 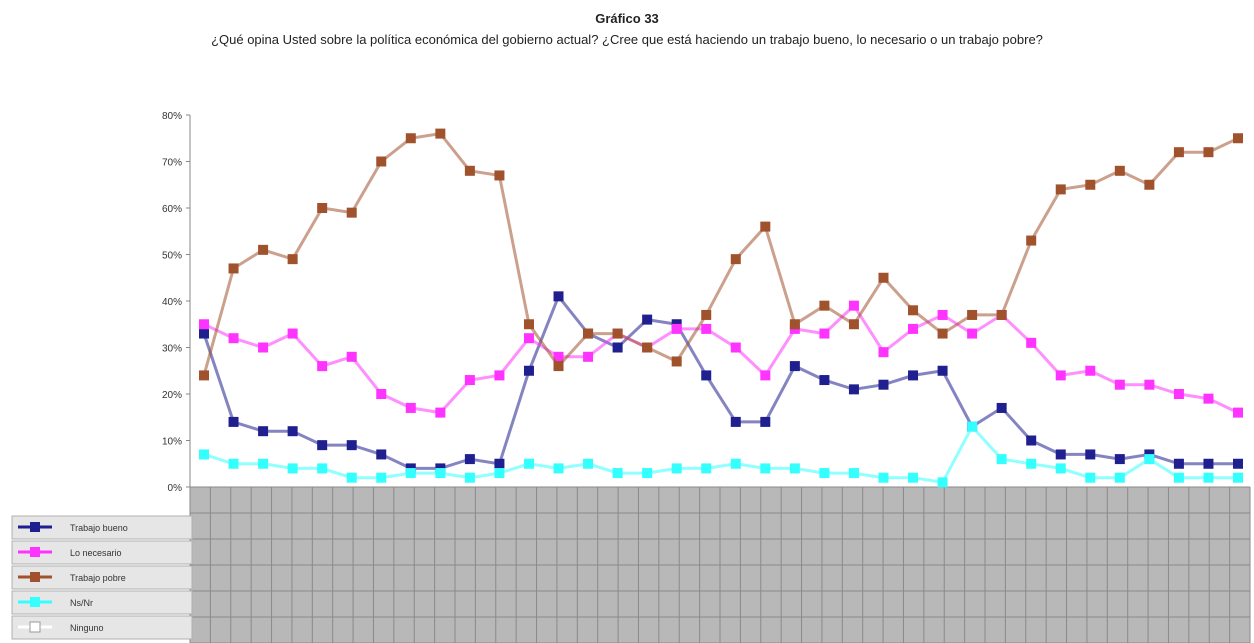 I want to click on y-tick-label: 10%, so click(x=172, y=442).